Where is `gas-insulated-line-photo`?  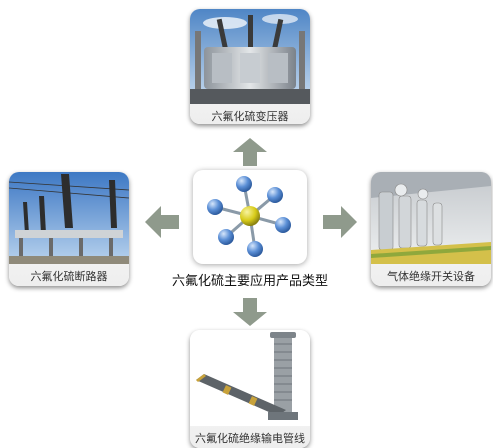 gas-insulated-line-photo is located at coordinates (250, 378).